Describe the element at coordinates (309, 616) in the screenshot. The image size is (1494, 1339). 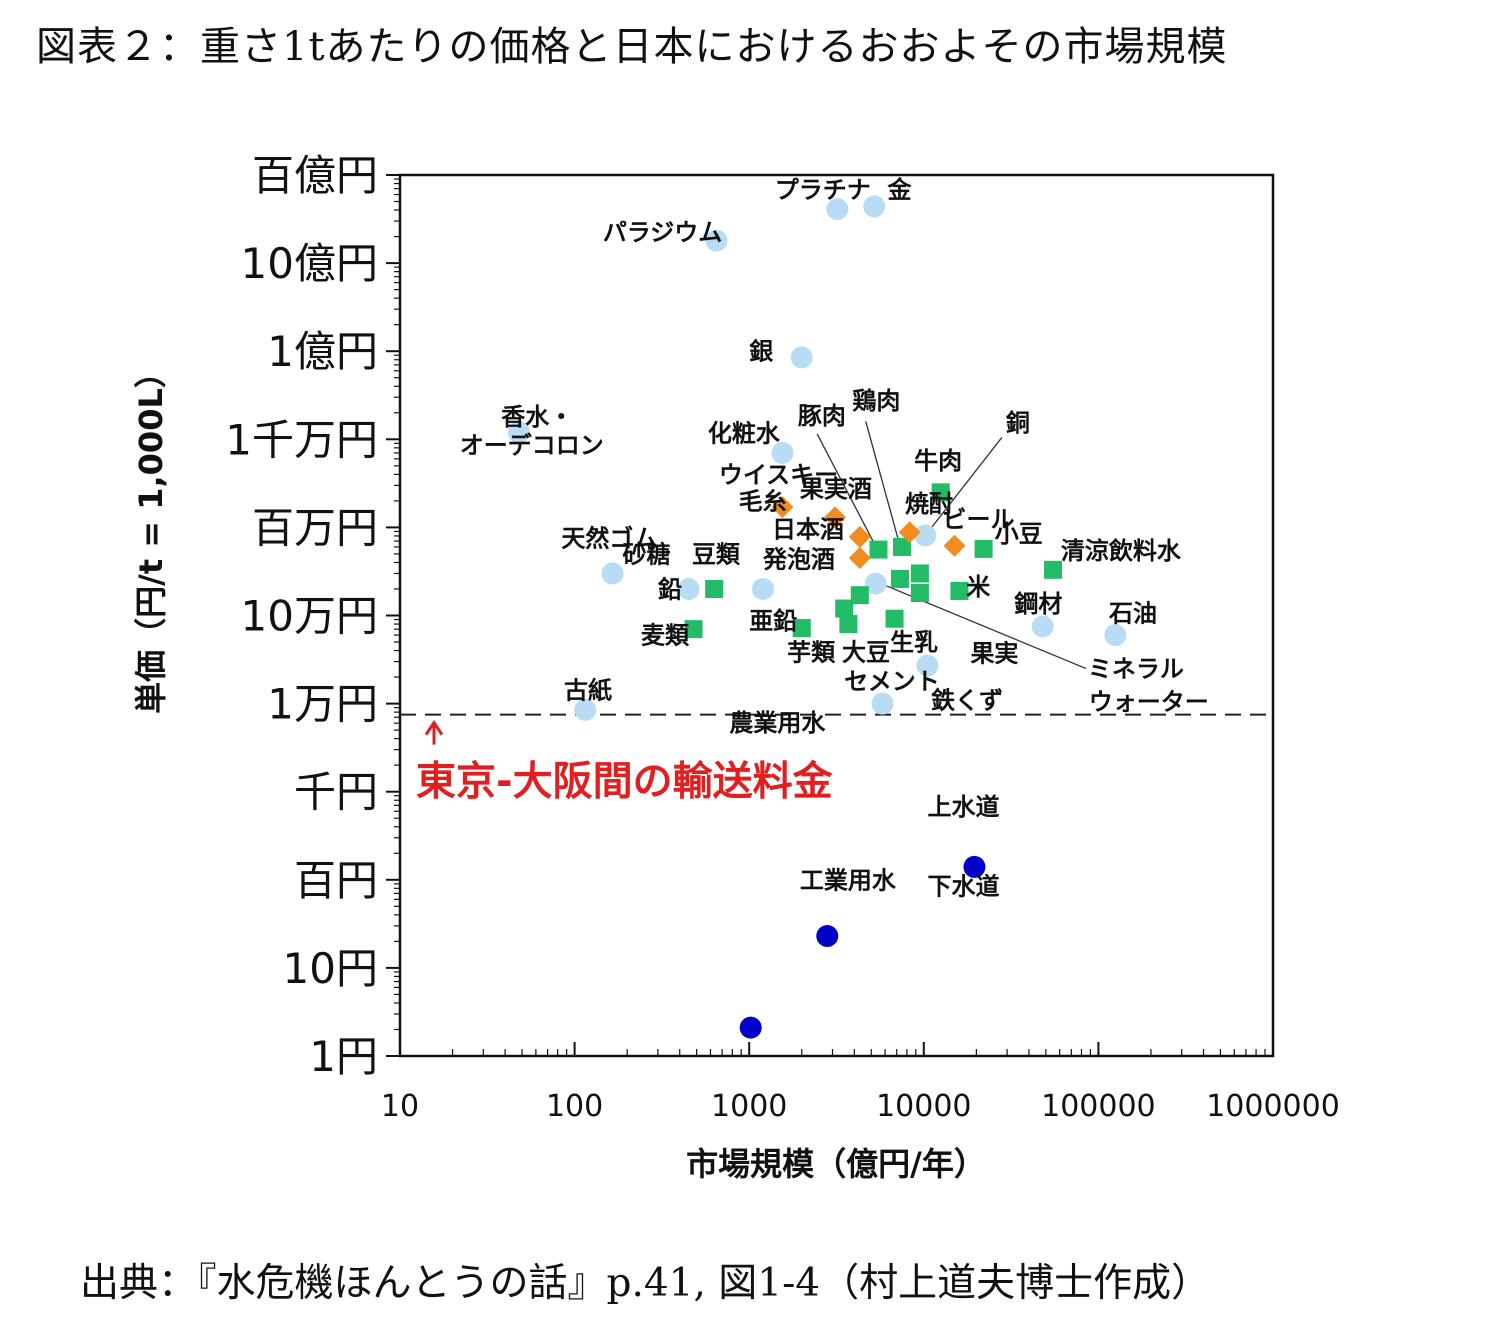
I see `y-tick-label: 10万円` at that location.